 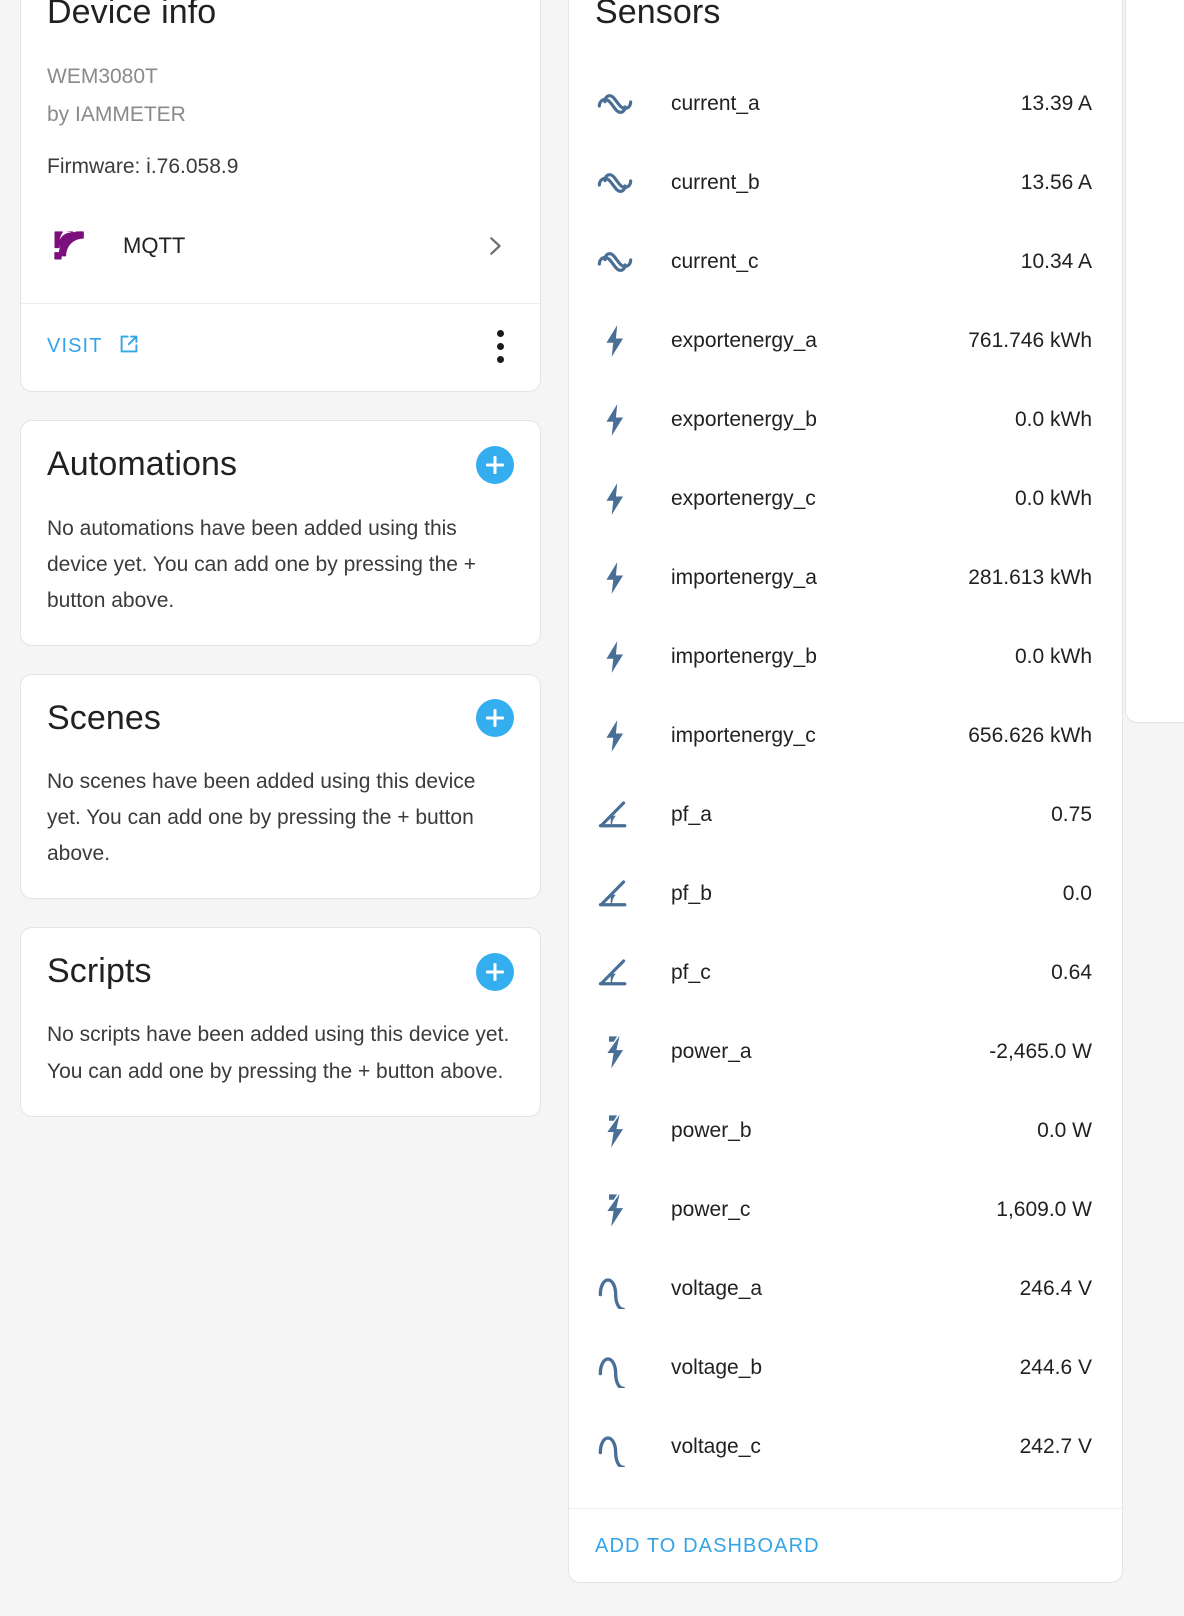 I want to click on sensor-row: power_c 1,609.0 W, so click(x=845, y=1209).